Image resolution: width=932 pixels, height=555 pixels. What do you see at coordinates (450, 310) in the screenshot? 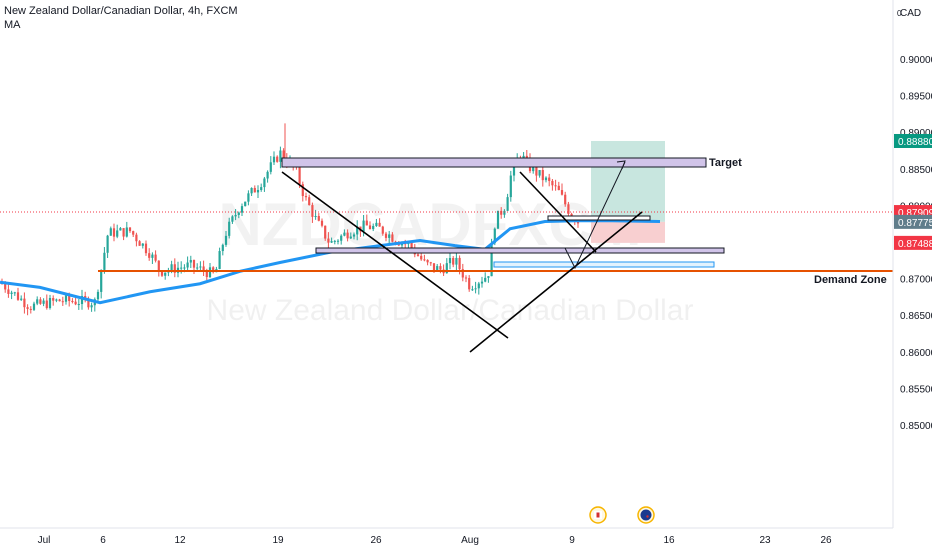
I see `watermark-name: New Zealand Dollar/Canadian Dollar` at bounding box center [450, 310].